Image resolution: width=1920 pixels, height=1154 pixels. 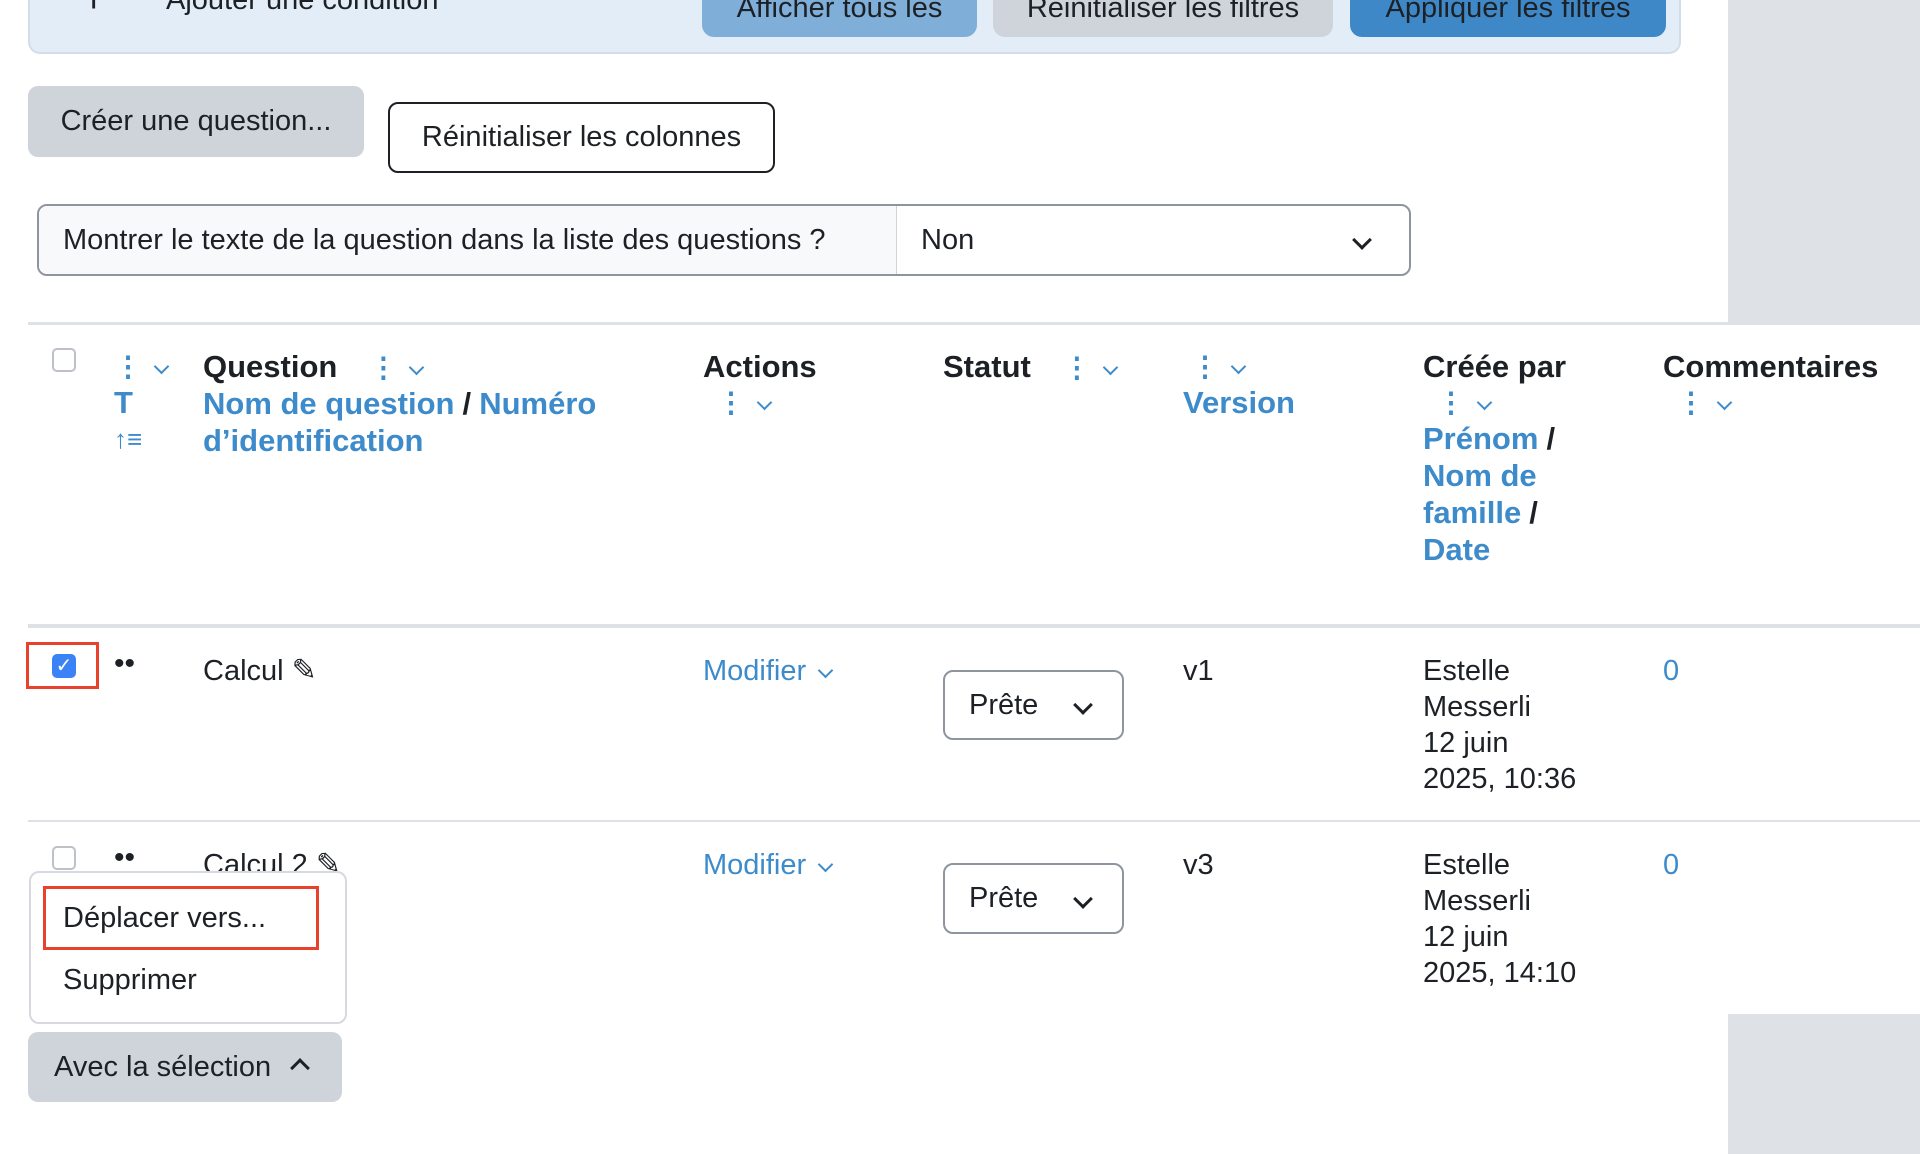 What do you see at coordinates (163, 1066) in the screenshot?
I see `with-selection-label: Avec la sélection` at bounding box center [163, 1066].